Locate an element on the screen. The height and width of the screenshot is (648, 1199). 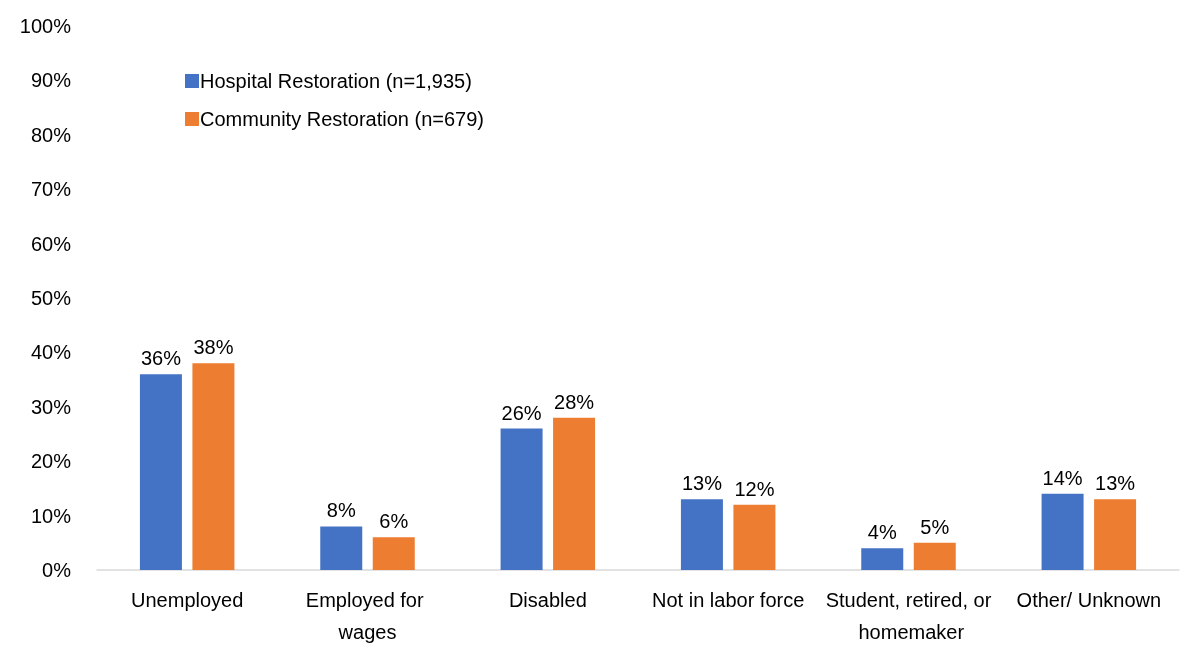
data-label: 14% is located at coordinates (1062, 477).